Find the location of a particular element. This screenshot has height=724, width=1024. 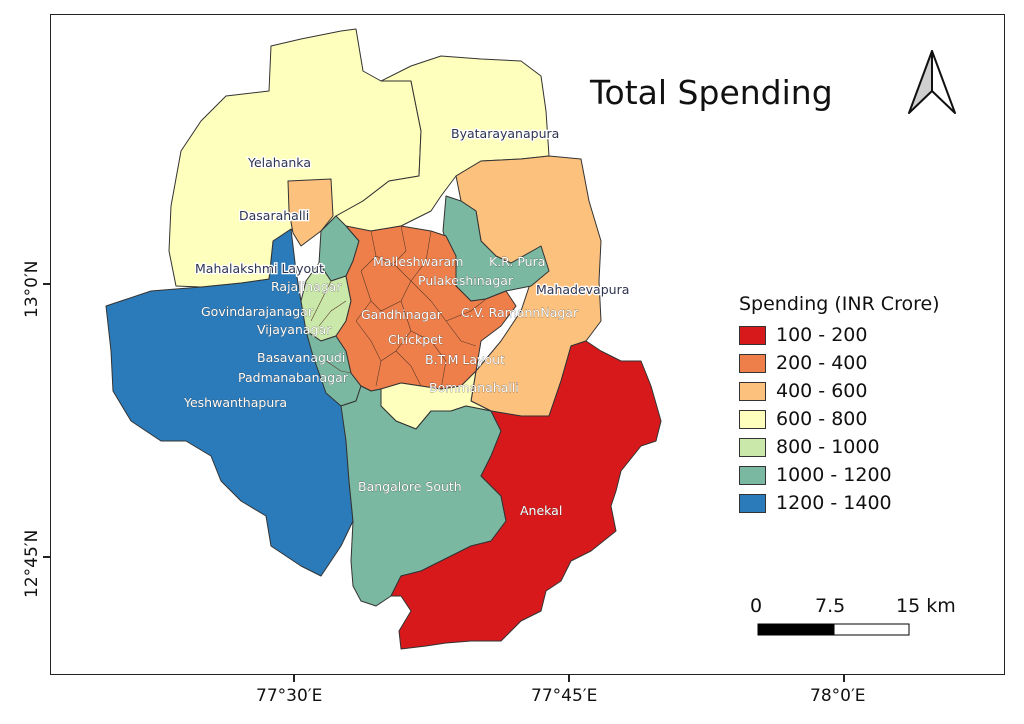

y-axis-label-13-0: 13°0′N is located at coordinates (32, 289).